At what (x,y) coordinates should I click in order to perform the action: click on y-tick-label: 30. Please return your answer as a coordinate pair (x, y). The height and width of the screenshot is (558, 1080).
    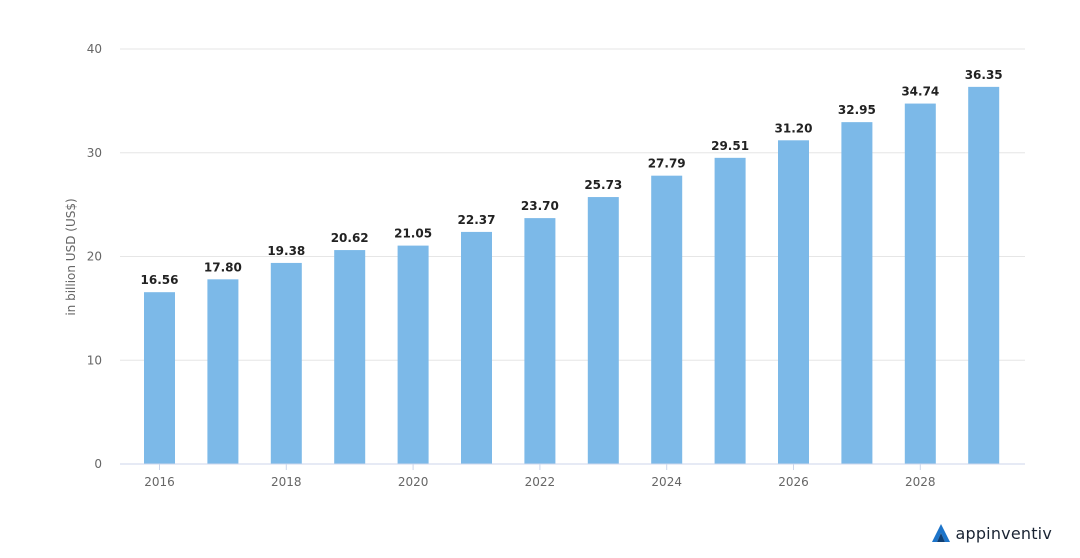
    Looking at the image, I should click on (94, 153).